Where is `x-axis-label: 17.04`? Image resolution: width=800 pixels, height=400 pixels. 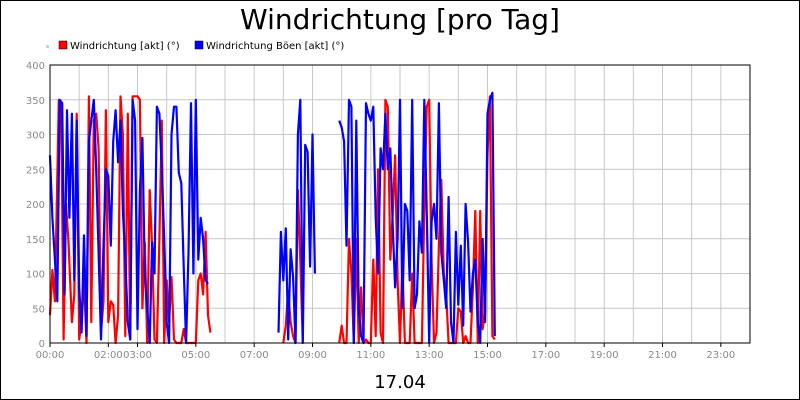
x-axis-label: 17.04 is located at coordinates (400, 382).